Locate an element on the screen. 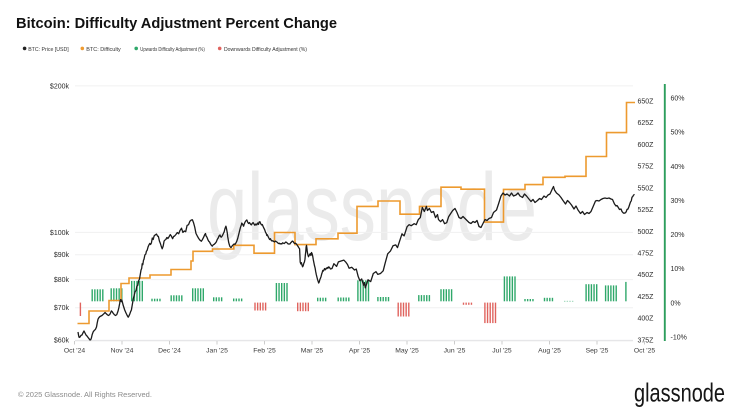  svg-text:Downwards Difficulty Adjustmen: Downwards Difficulty Adjustment (%) is located at coordinates (265, 50).